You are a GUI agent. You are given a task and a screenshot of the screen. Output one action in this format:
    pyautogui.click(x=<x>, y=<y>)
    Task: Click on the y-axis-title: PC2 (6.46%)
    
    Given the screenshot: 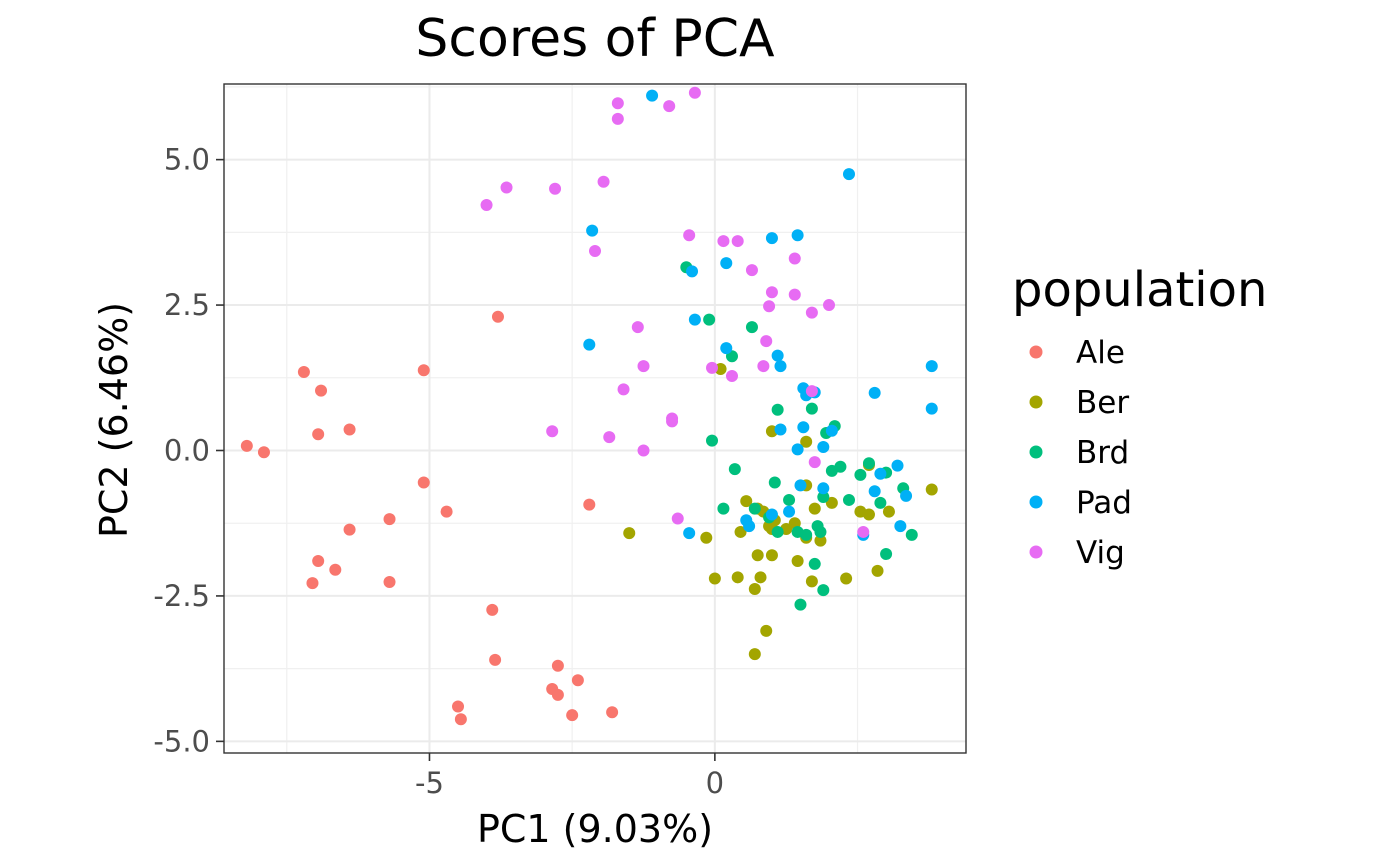 What is the action you would take?
    pyautogui.click(x=114, y=420)
    